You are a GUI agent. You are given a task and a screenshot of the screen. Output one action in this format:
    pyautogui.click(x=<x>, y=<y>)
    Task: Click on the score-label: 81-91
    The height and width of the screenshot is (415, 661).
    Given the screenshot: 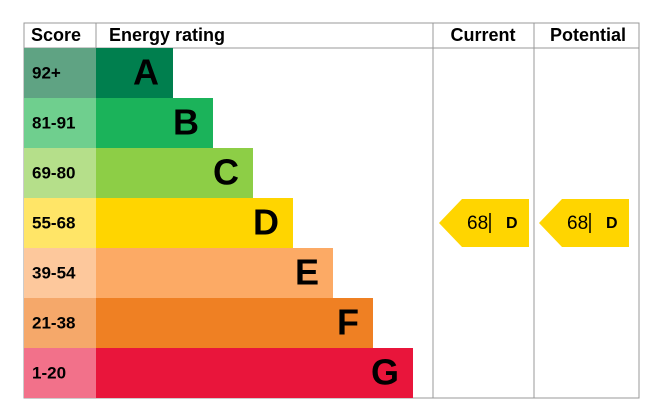 What is the action you would take?
    pyautogui.click(x=53, y=122)
    